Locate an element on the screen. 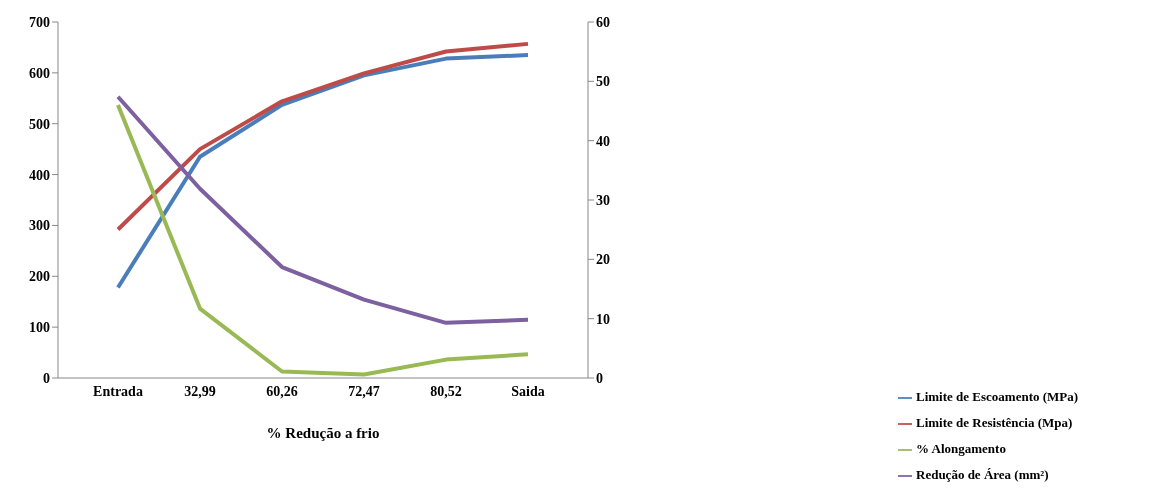 This screenshot has width=1153, height=497. y2-tick-label: 40 is located at coordinates (603, 141).